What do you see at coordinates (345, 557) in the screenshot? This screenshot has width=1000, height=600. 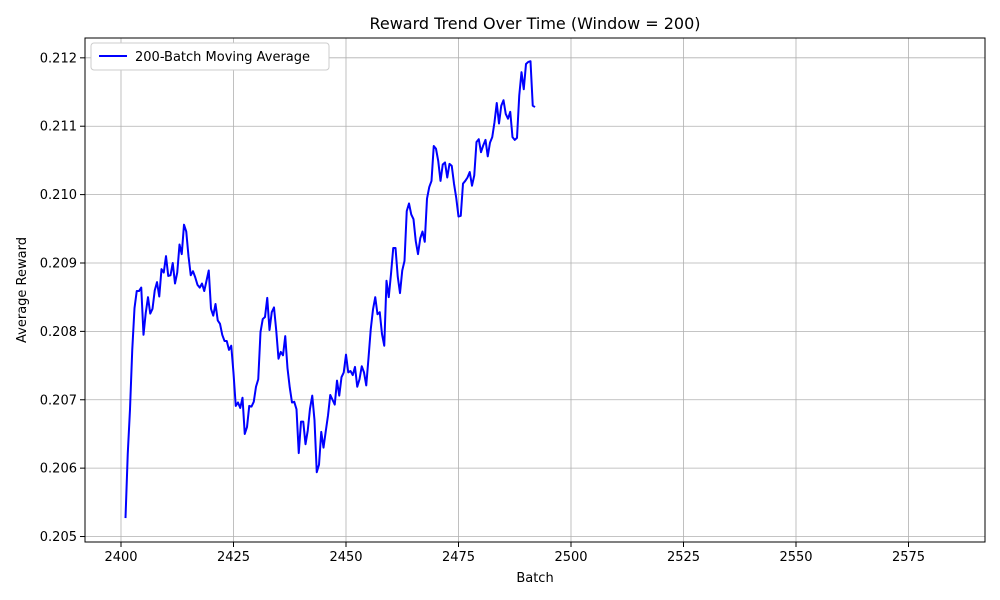 I see `x-tick-label: 2450` at bounding box center [345, 557].